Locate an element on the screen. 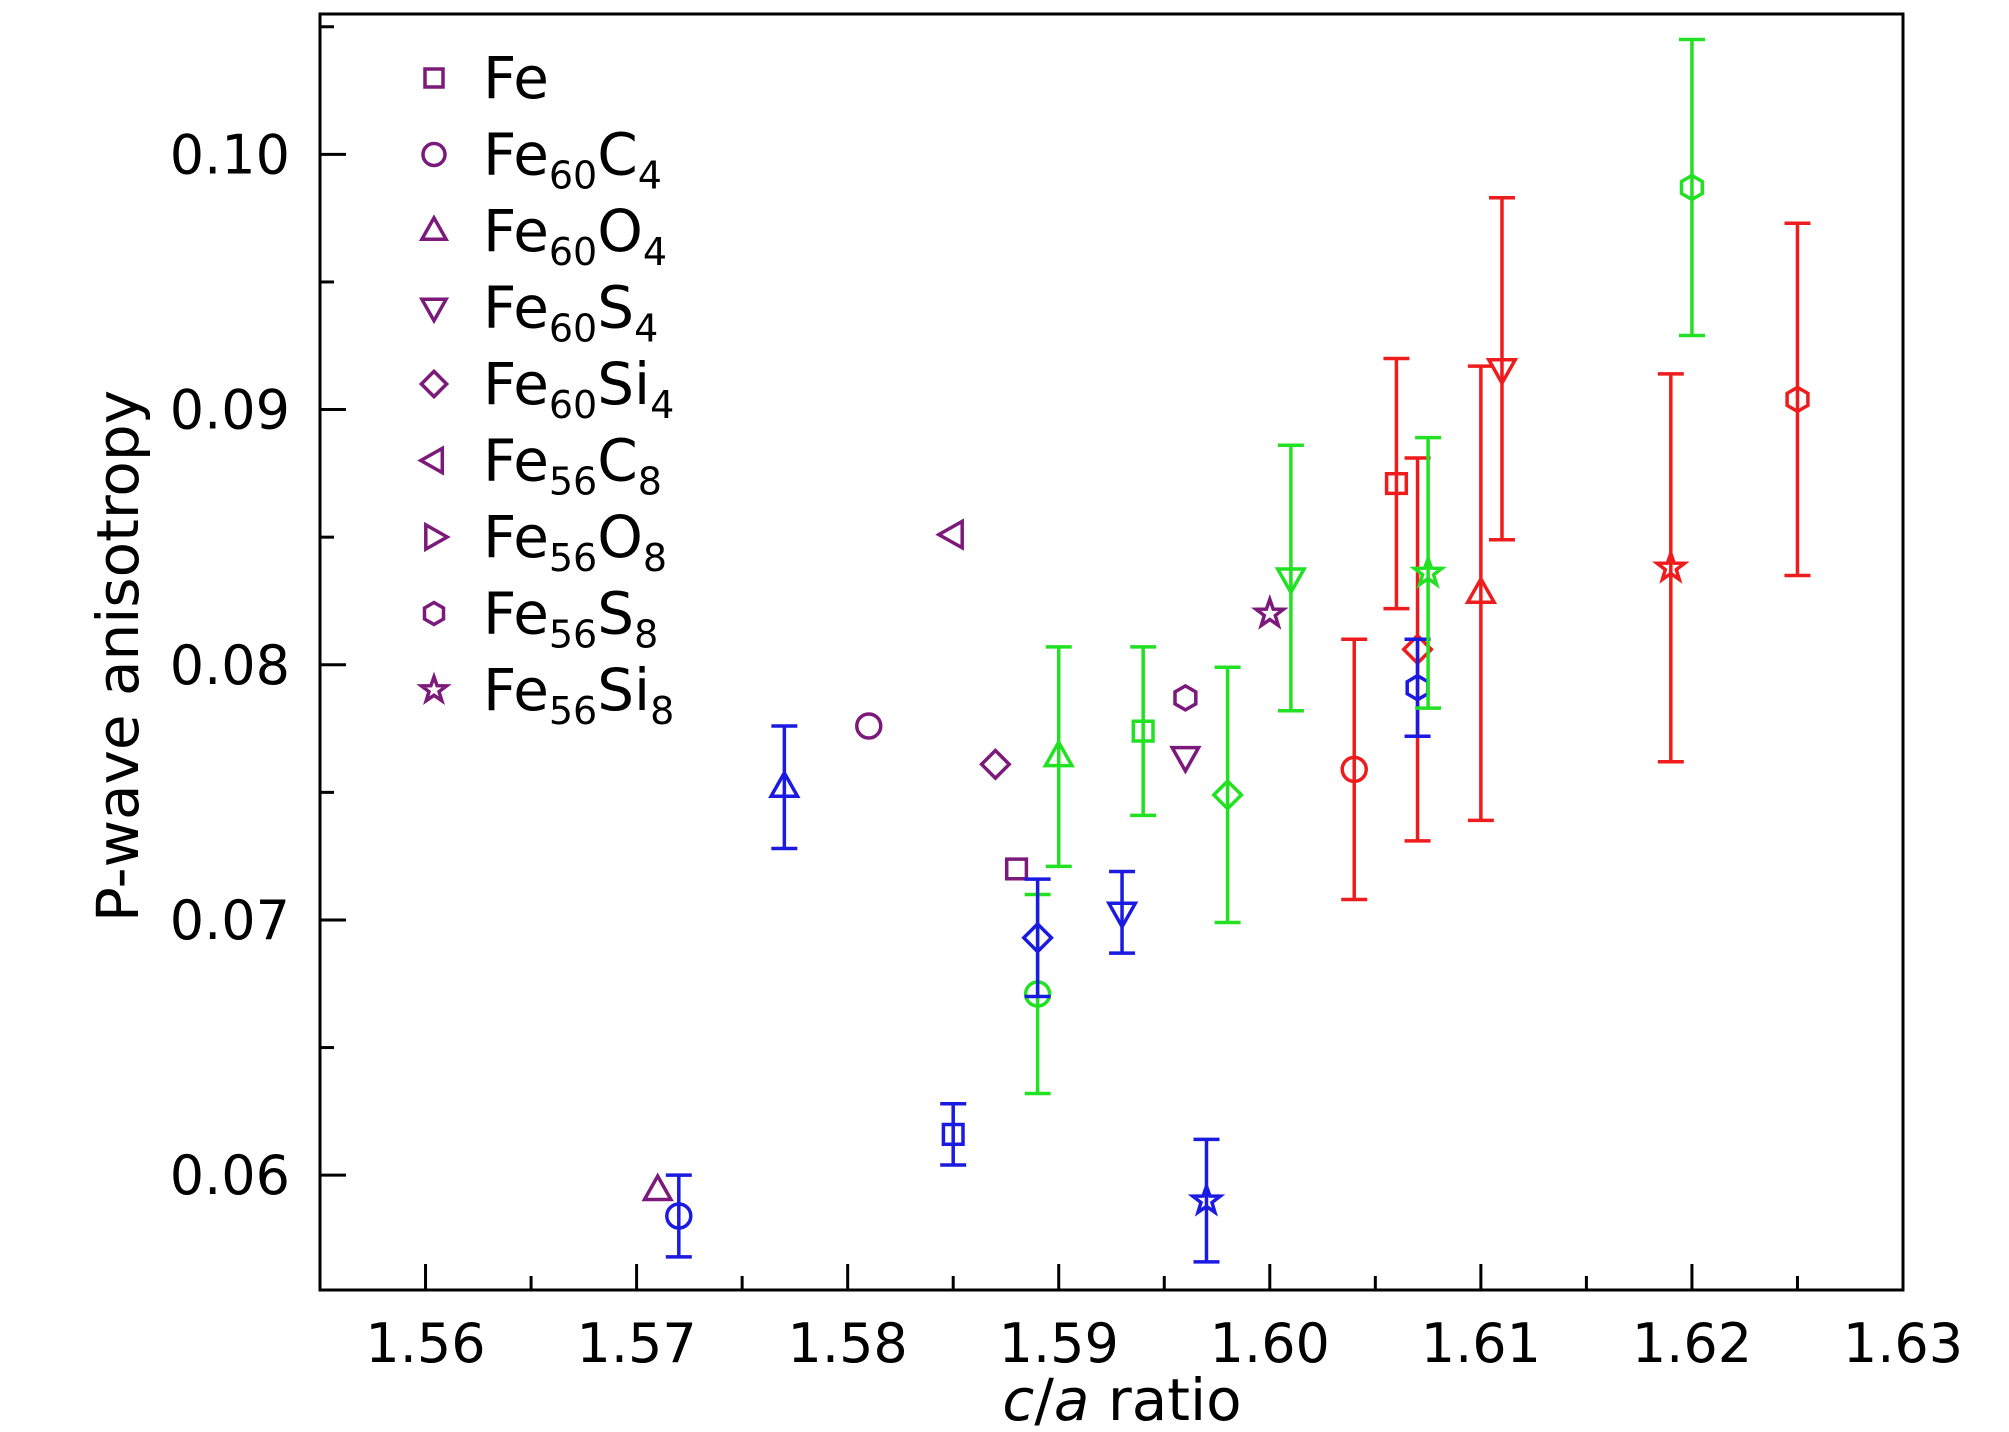 This screenshot has width=2009, height=1432. data-point-Fe60O4-purple is located at coordinates (657, 1187).